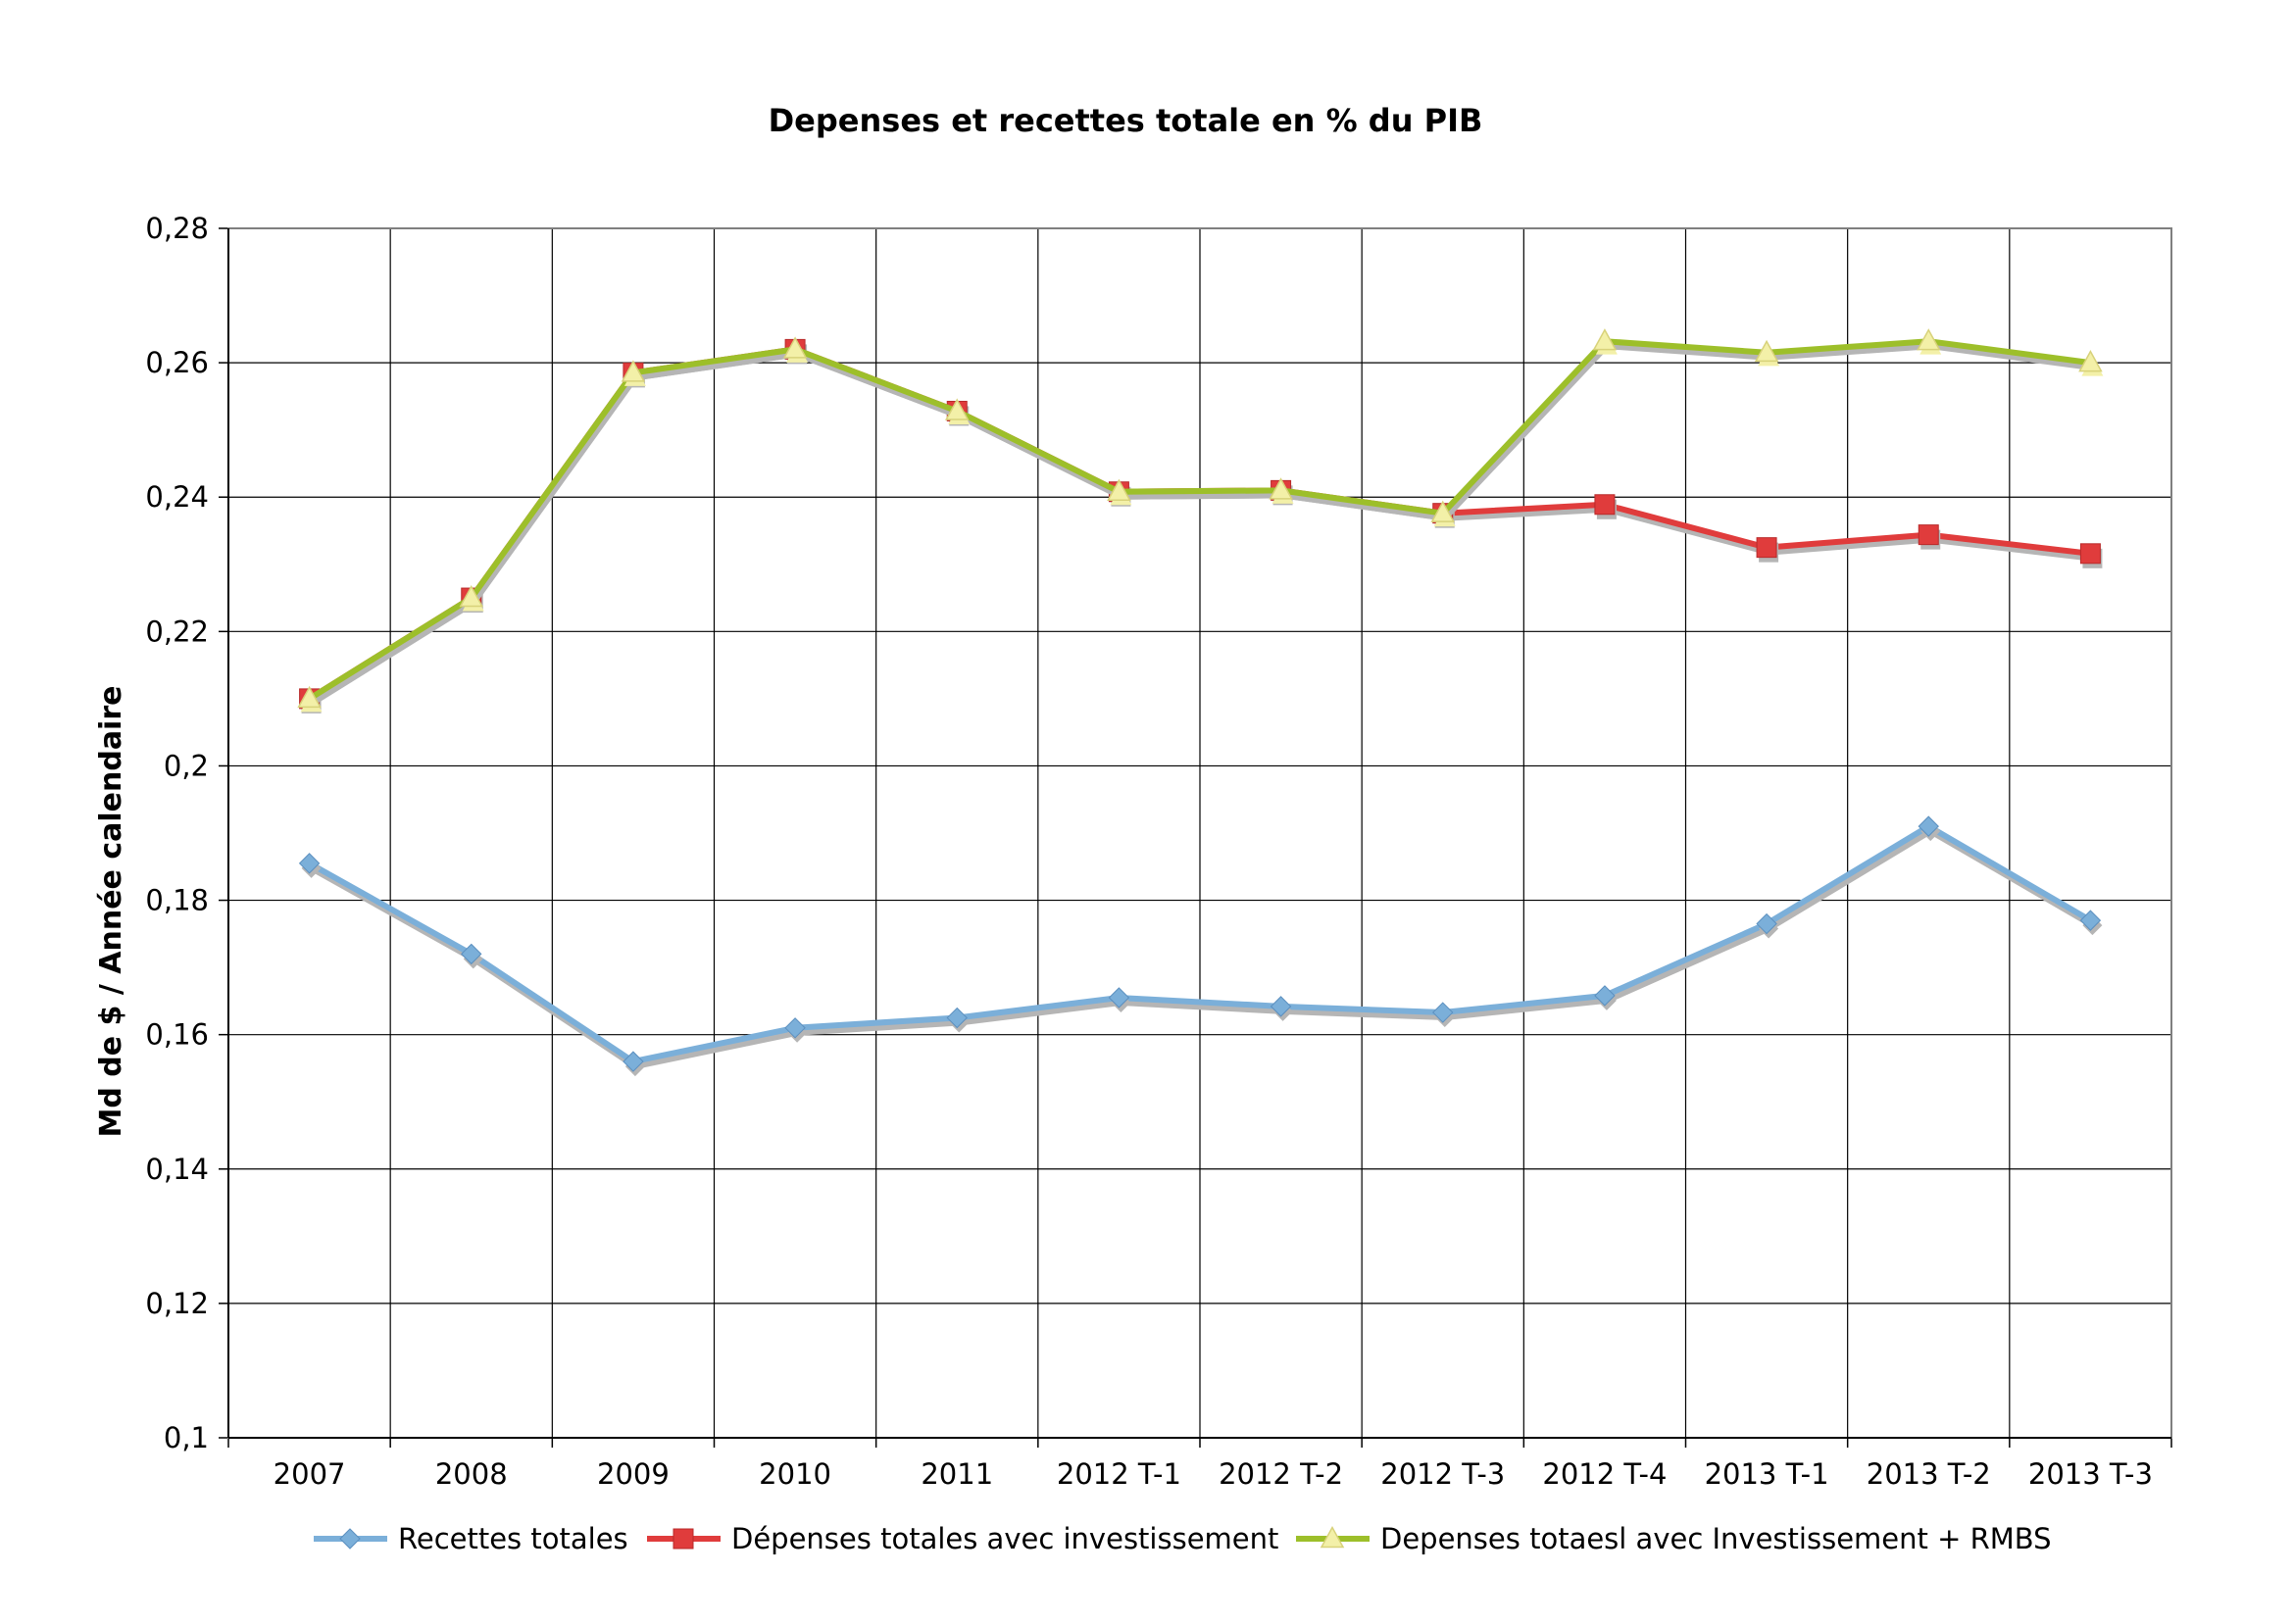  I want to click on x-tick-label: 2012 T-1, so click(1119, 1474).